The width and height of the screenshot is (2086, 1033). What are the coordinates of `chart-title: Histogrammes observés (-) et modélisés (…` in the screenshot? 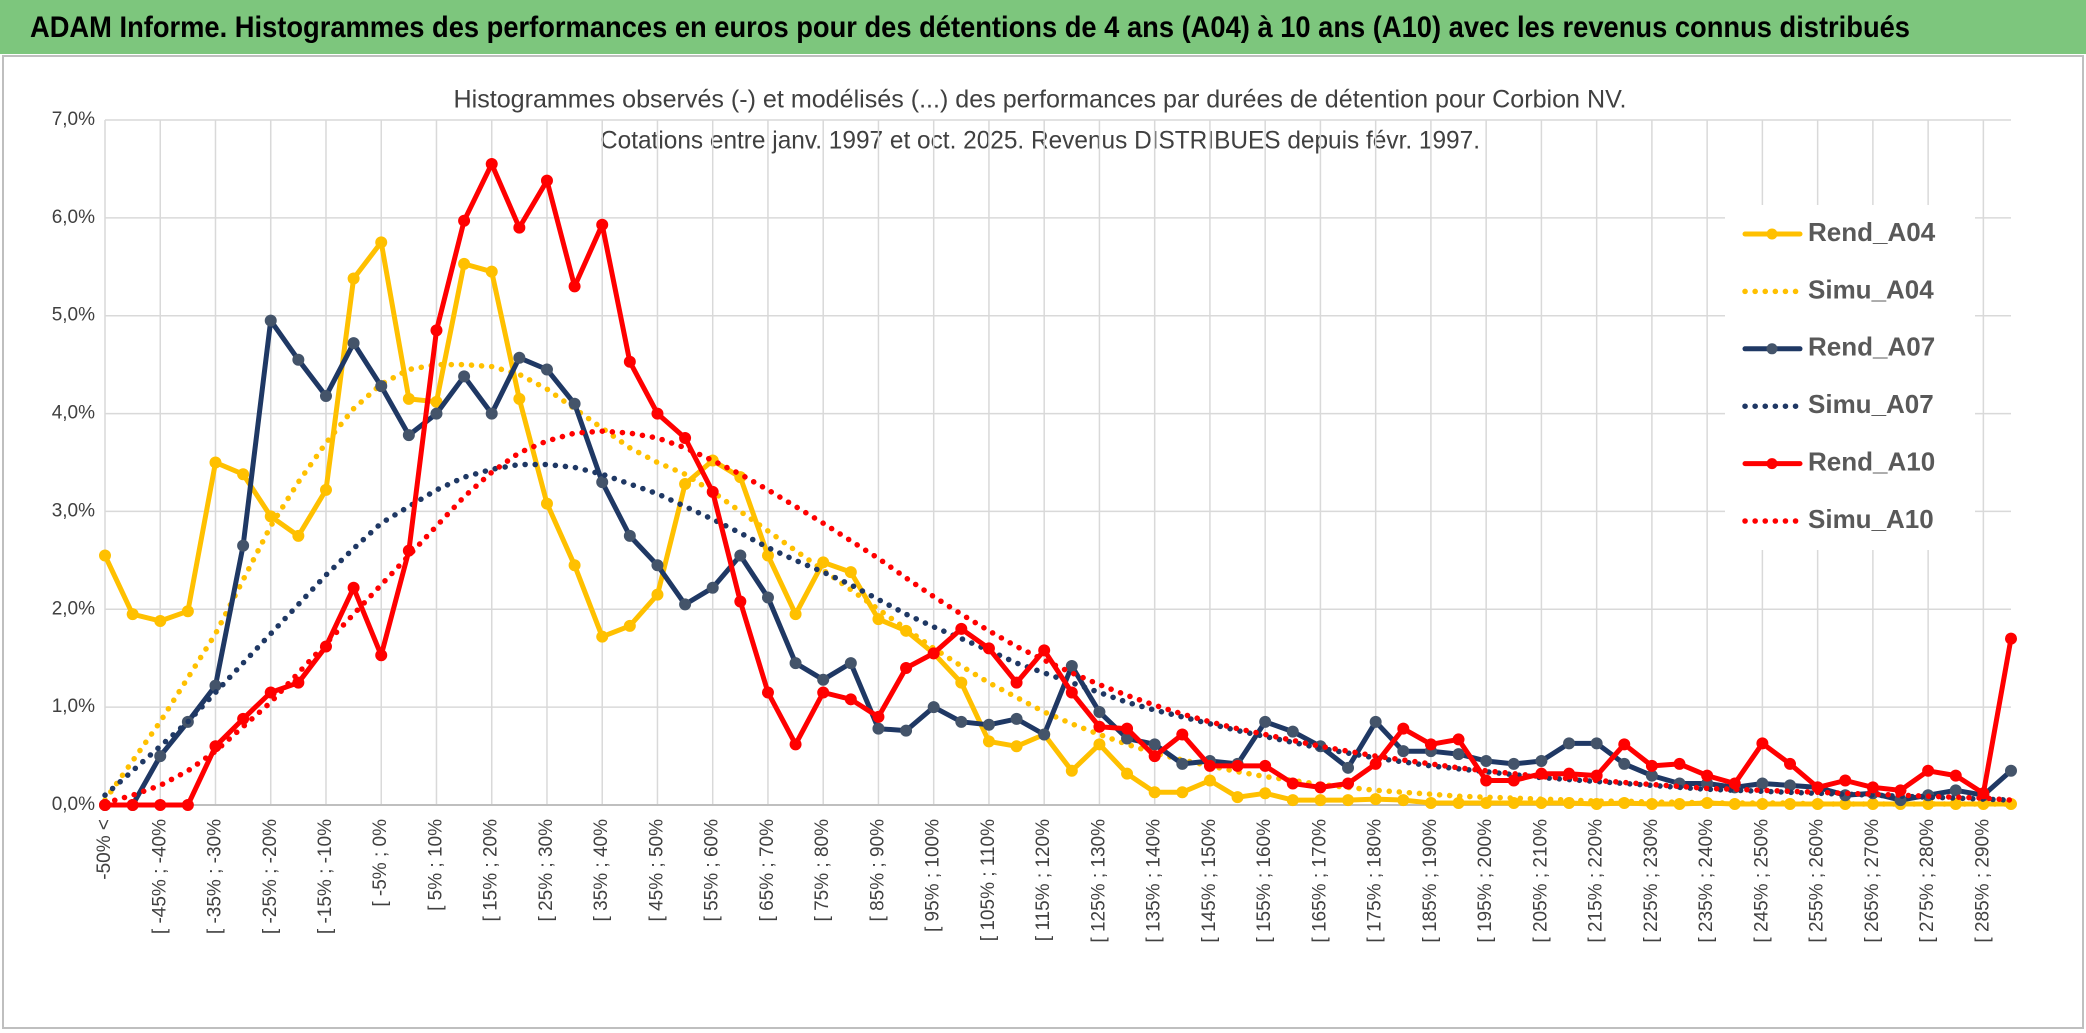 It's located at (1040, 100).